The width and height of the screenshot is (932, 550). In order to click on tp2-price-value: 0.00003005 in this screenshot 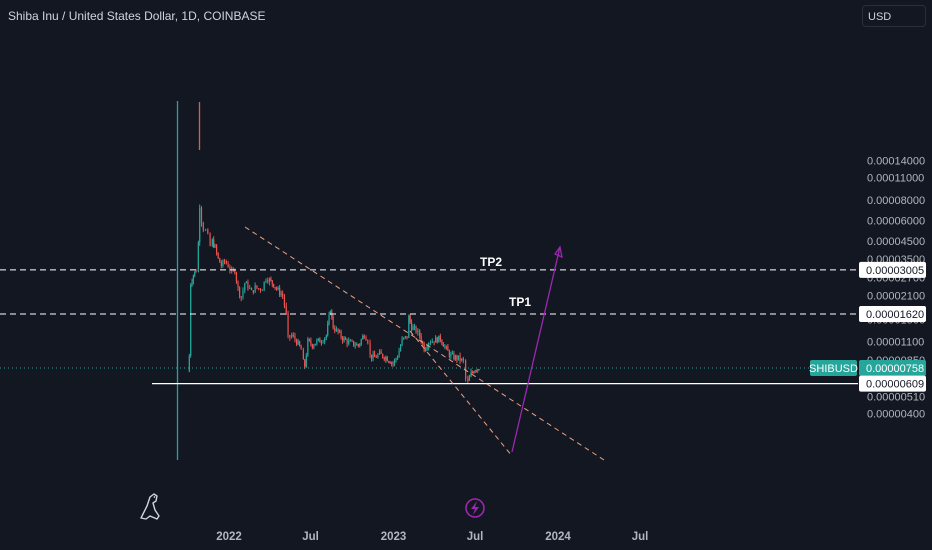, I will do `click(895, 271)`.